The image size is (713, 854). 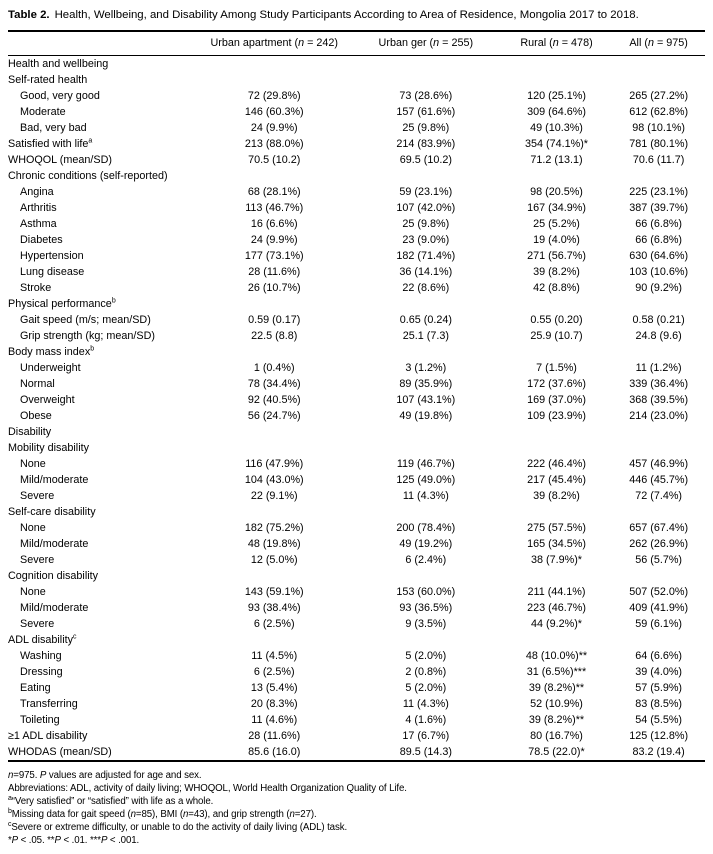 What do you see at coordinates (659, 272) in the screenshot?
I see `cell-value: 103 (10.6%)` at bounding box center [659, 272].